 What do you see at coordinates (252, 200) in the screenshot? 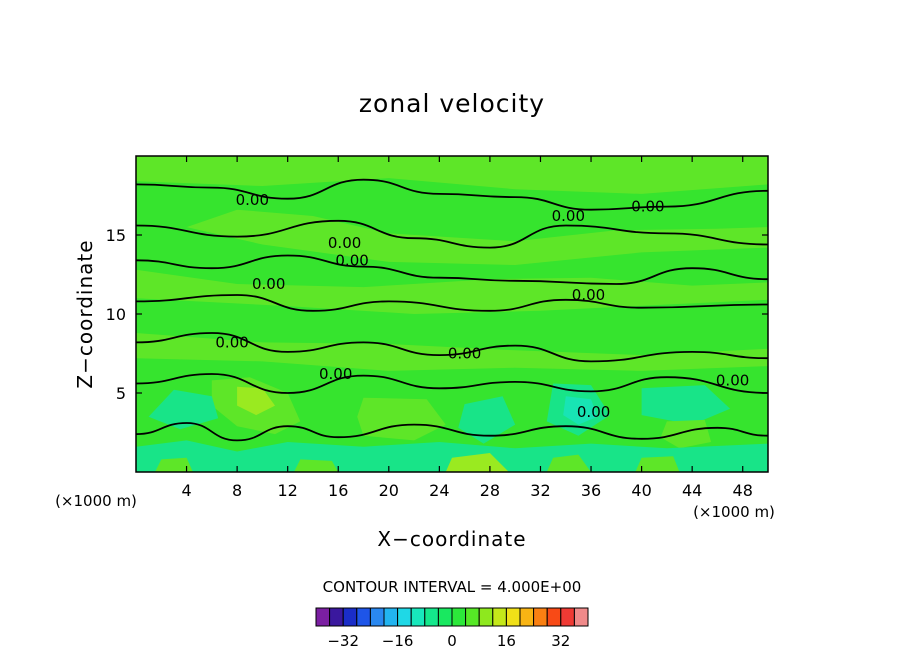
I see `contour-label-0: 0.00` at bounding box center [252, 200].